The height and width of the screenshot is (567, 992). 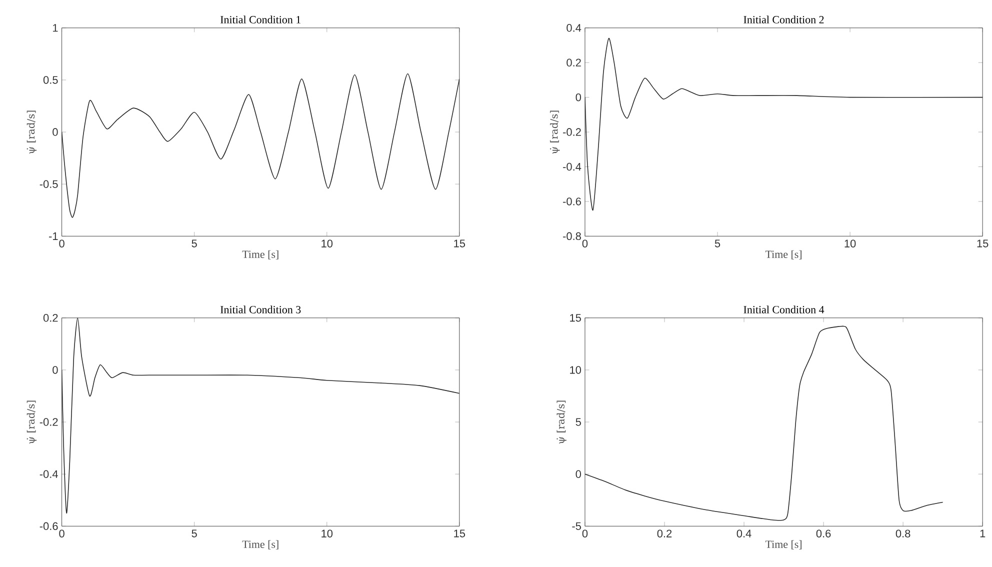 I want to click on y-tick-label: -0.8, so click(x=572, y=236).